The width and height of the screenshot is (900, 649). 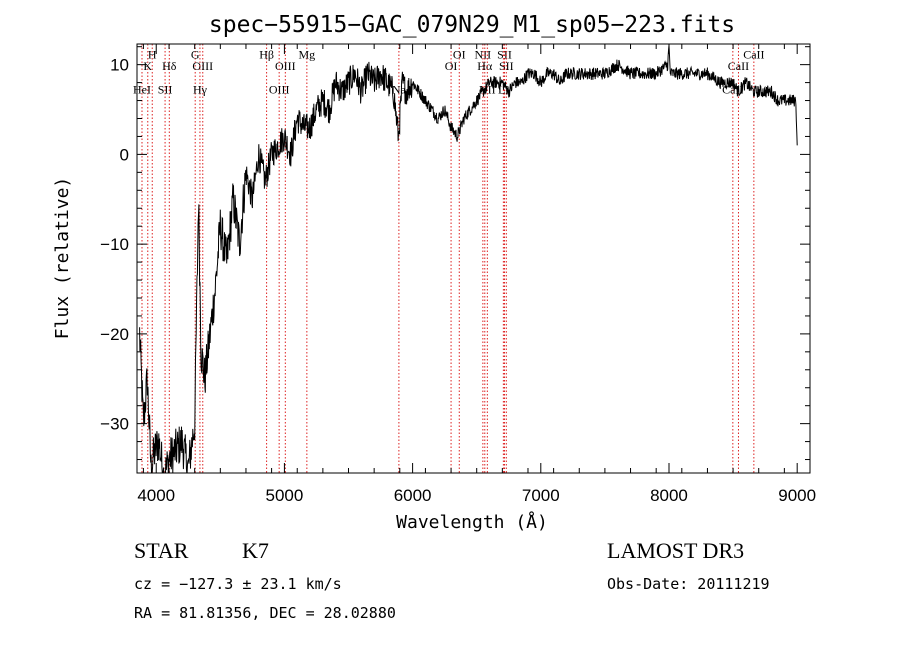 What do you see at coordinates (147, 66) in the screenshot?
I see `spectral-line-label: K` at bounding box center [147, 66].